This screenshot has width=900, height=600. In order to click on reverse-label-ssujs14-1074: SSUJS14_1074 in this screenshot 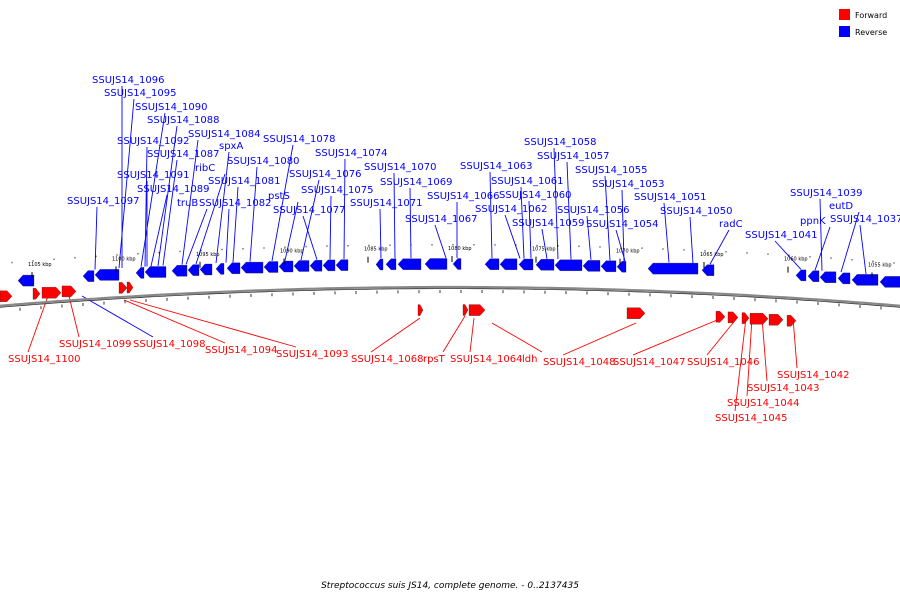, I will do `click(351, 153)`.